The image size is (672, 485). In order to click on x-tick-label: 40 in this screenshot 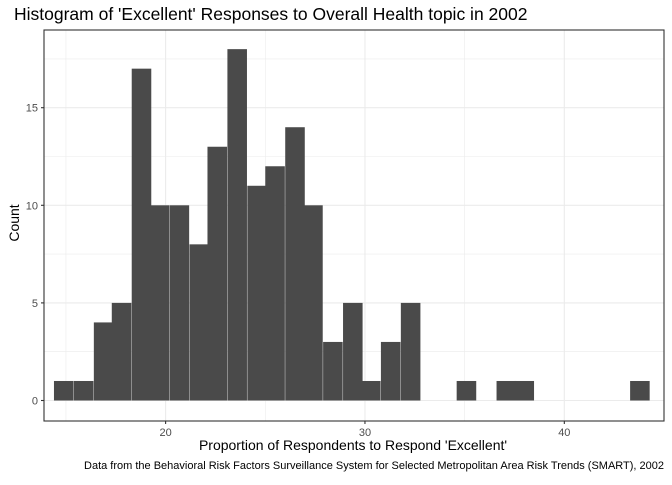, I will do `click(564, 433)`.